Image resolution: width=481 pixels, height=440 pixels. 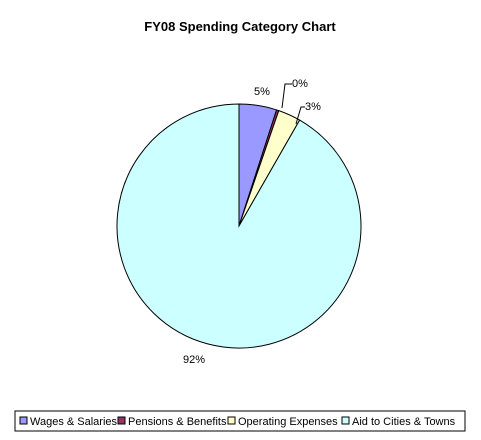 What do you see at coordinates (177, 422) in the screenshot?
I see `legend-label: Pensions & Benefits` at bounding box center [177, 422].